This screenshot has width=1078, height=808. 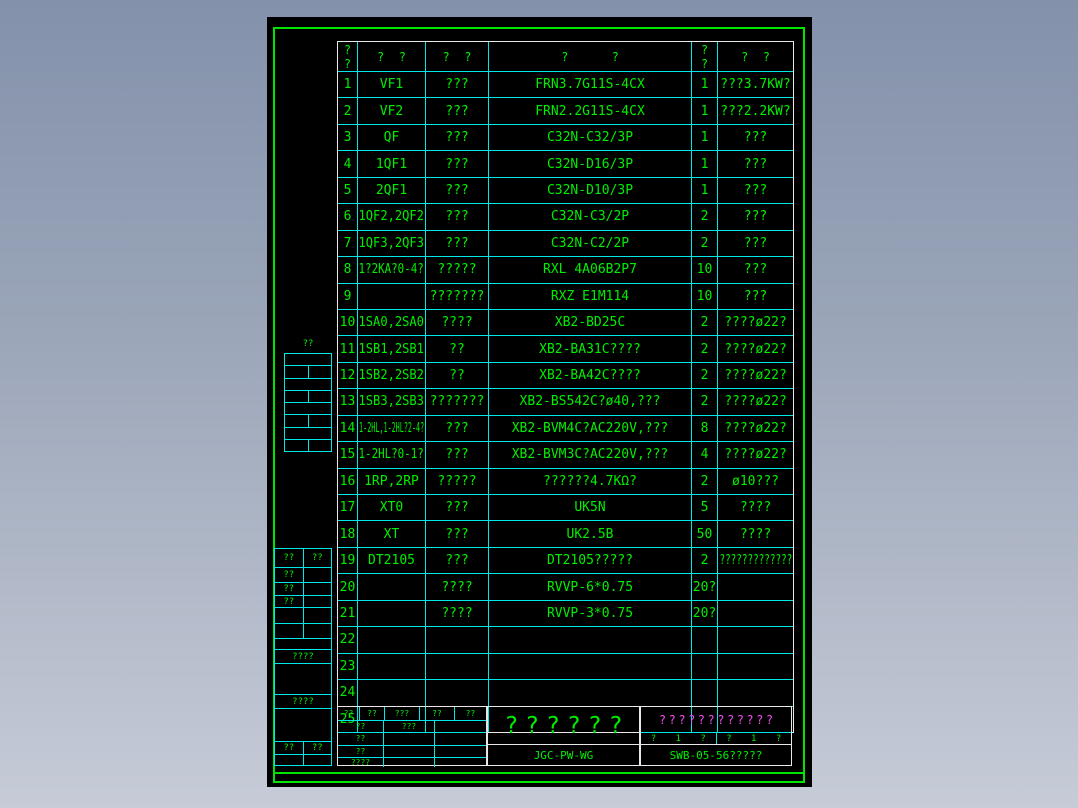 I want to click on table-row: 24, so click(x=565, y=692).